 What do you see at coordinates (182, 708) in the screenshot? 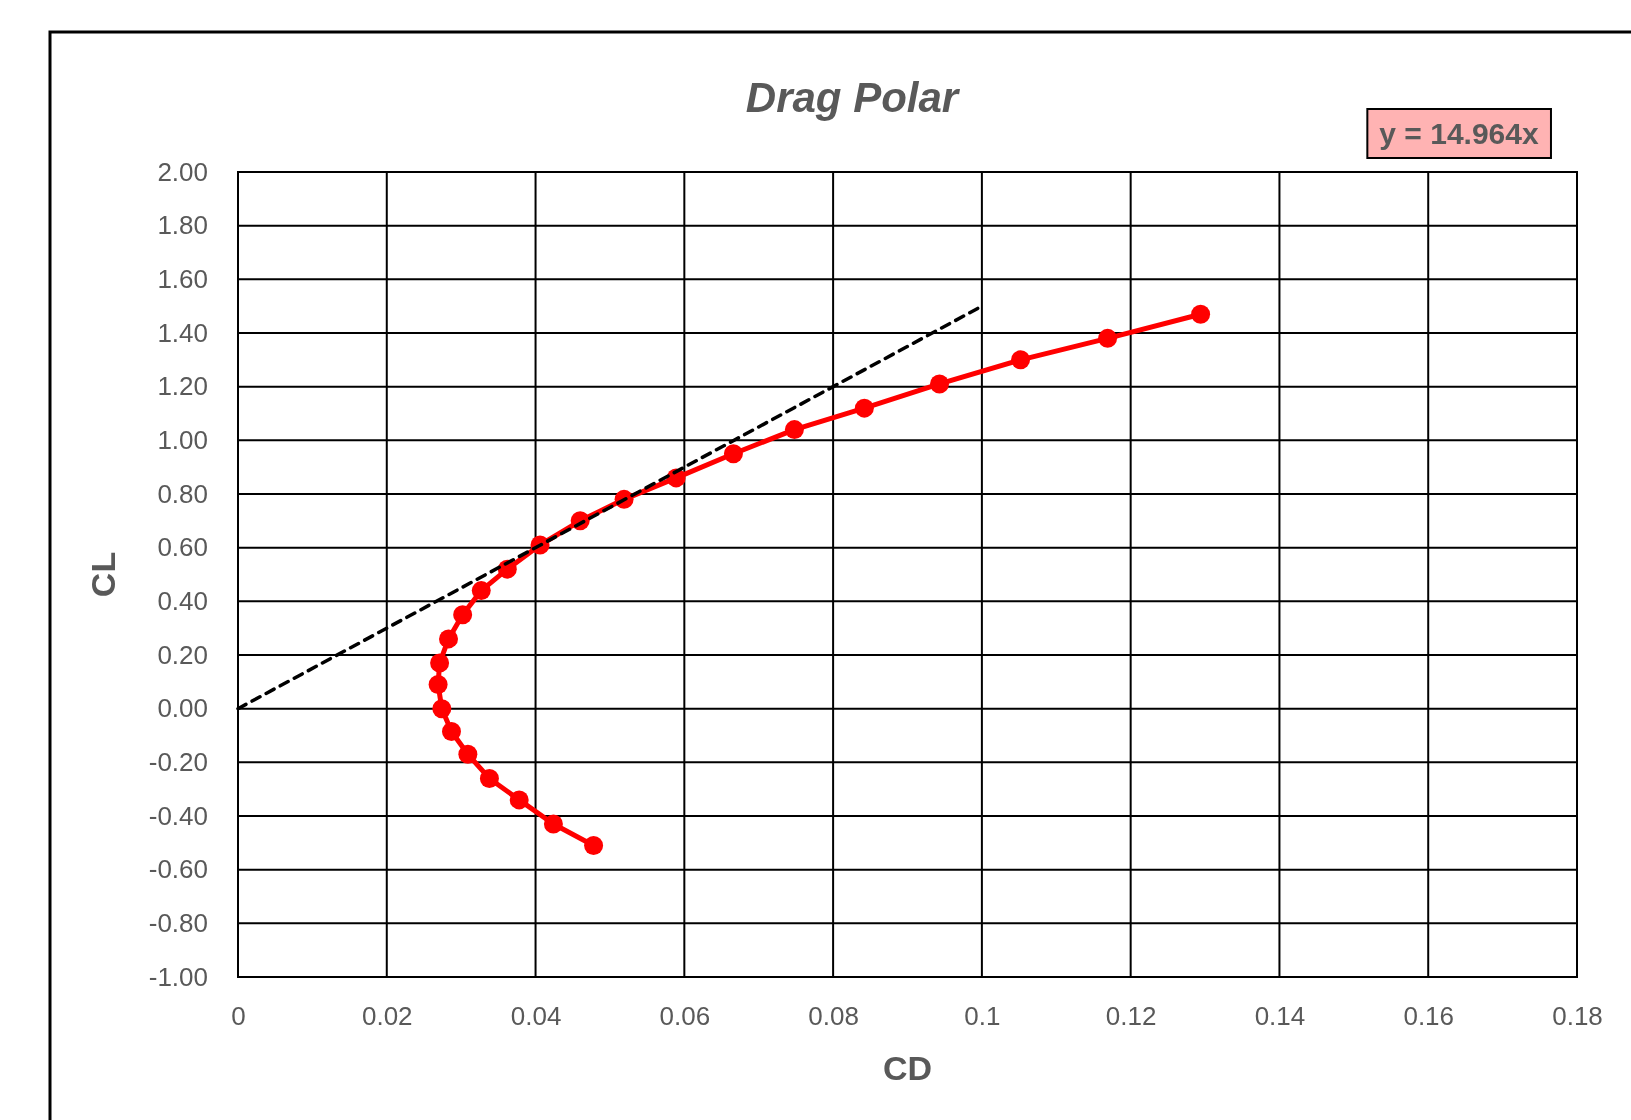
I see `y-tick-label: 0.00` at bounding box center [182, 708].